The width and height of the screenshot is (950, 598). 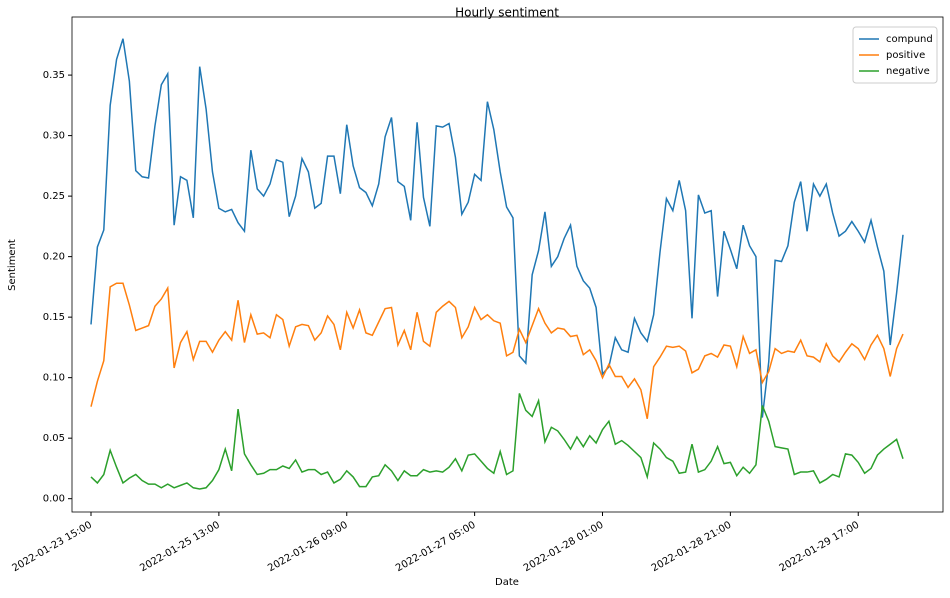 What do you see at coordinates (564, 547) in the screenshot?
I see `x-tick-label: 2022-01-28 01:00` at bounding box center [564, 547].